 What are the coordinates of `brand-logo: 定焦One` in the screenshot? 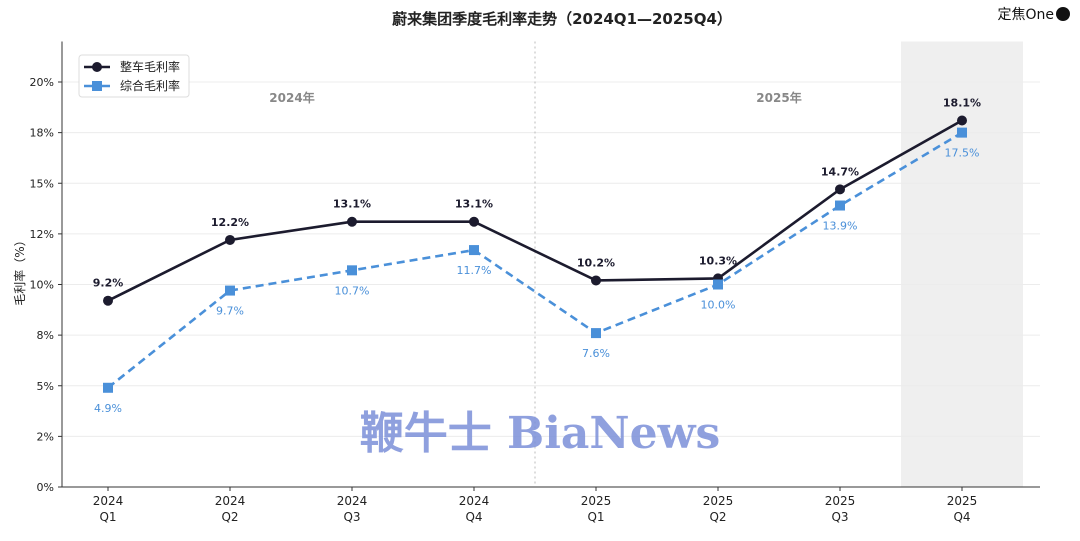 It's located at (1033, 14).